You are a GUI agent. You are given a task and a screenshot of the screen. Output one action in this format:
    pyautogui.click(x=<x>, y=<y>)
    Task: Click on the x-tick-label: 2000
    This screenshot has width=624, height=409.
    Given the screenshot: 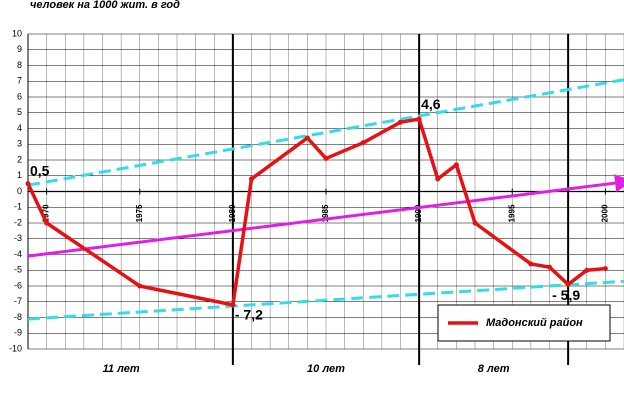 What is the action you would take?
    pyautogui.click(x=604, y=213)
    